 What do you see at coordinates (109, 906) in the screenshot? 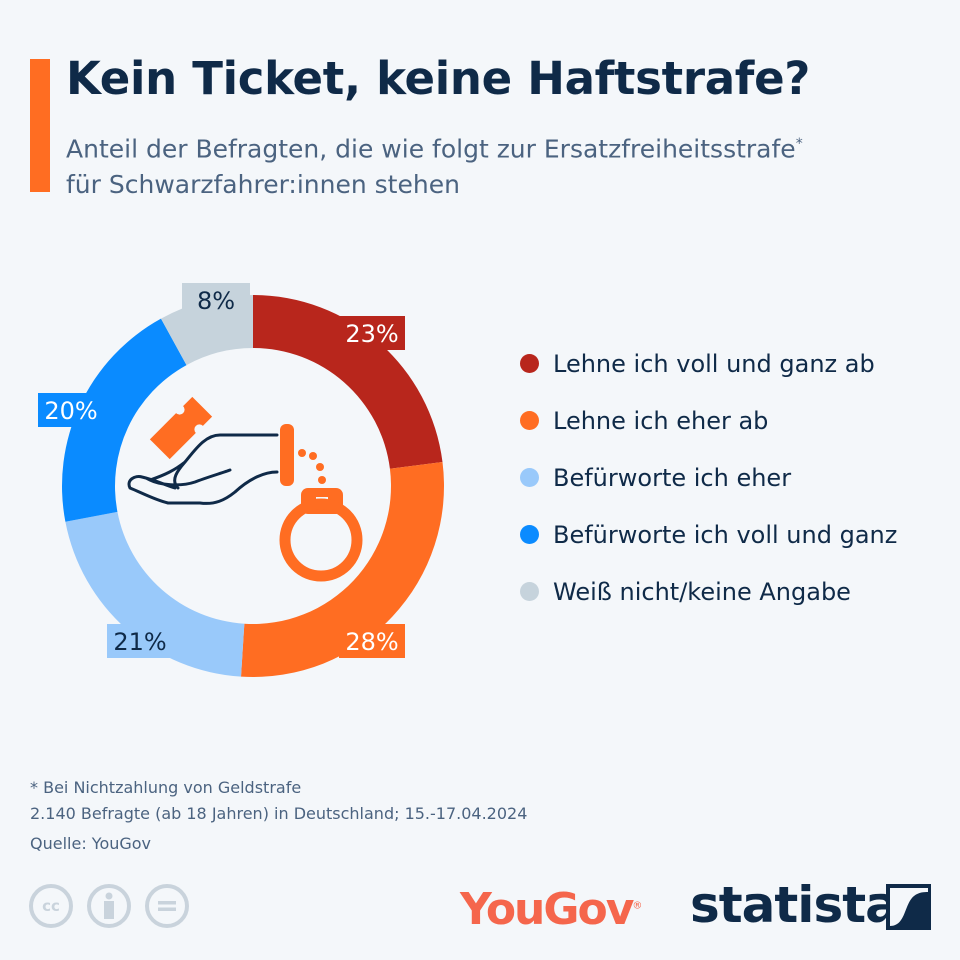
I see `by-icon` at bounding box center [109, 906].